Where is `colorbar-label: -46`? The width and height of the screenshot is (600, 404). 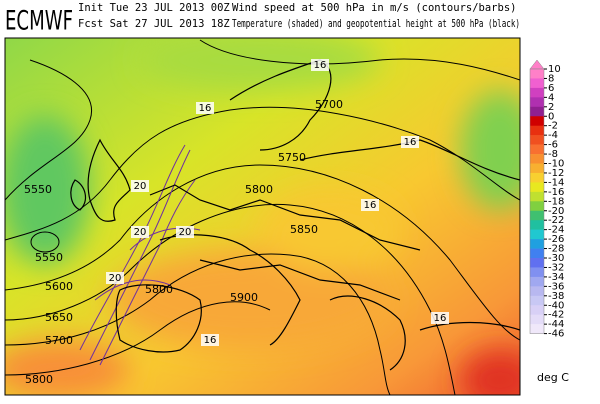
colorbar-label: -46 is located at coordinates (556, 334).